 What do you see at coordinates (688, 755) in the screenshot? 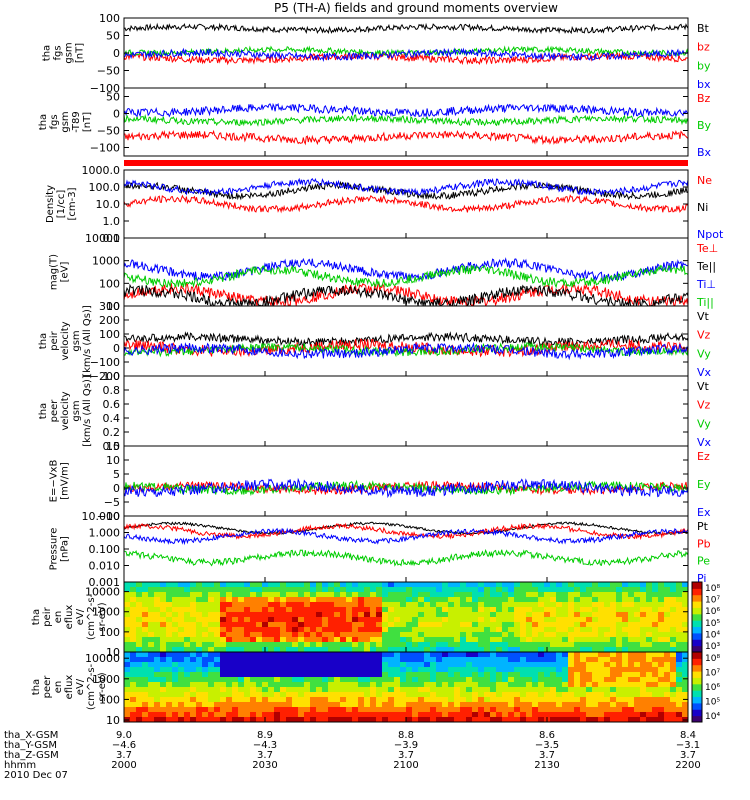
I see `x-axis-value: 3.7` at bounding box center [688, 755].